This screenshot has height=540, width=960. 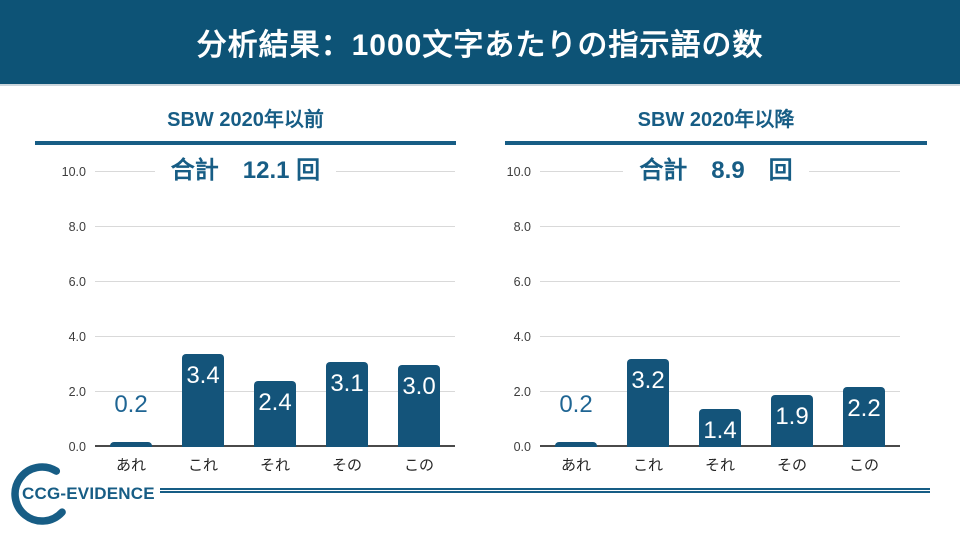 I want to click on logo-arc-icon, so click(x=38, y=494).